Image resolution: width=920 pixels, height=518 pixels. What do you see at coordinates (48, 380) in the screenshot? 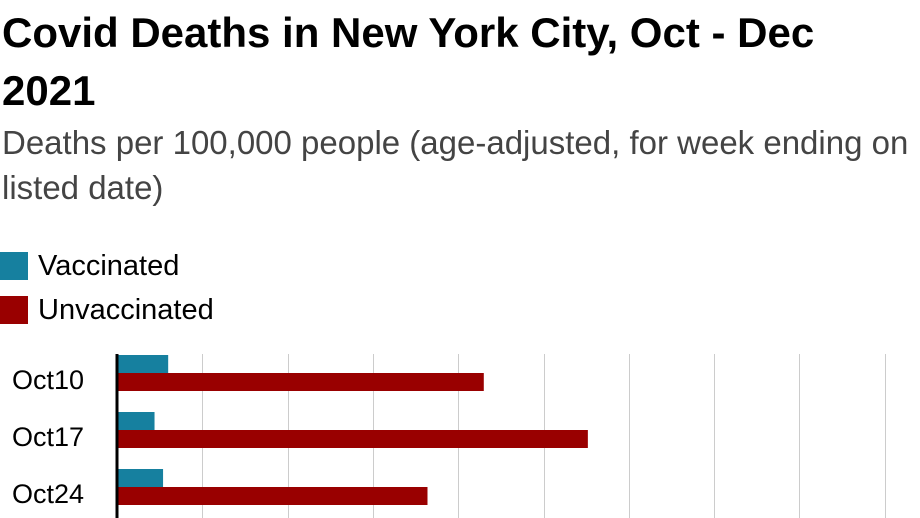
I see `category-label-0: Oct10` at bounding box center [48, 380].